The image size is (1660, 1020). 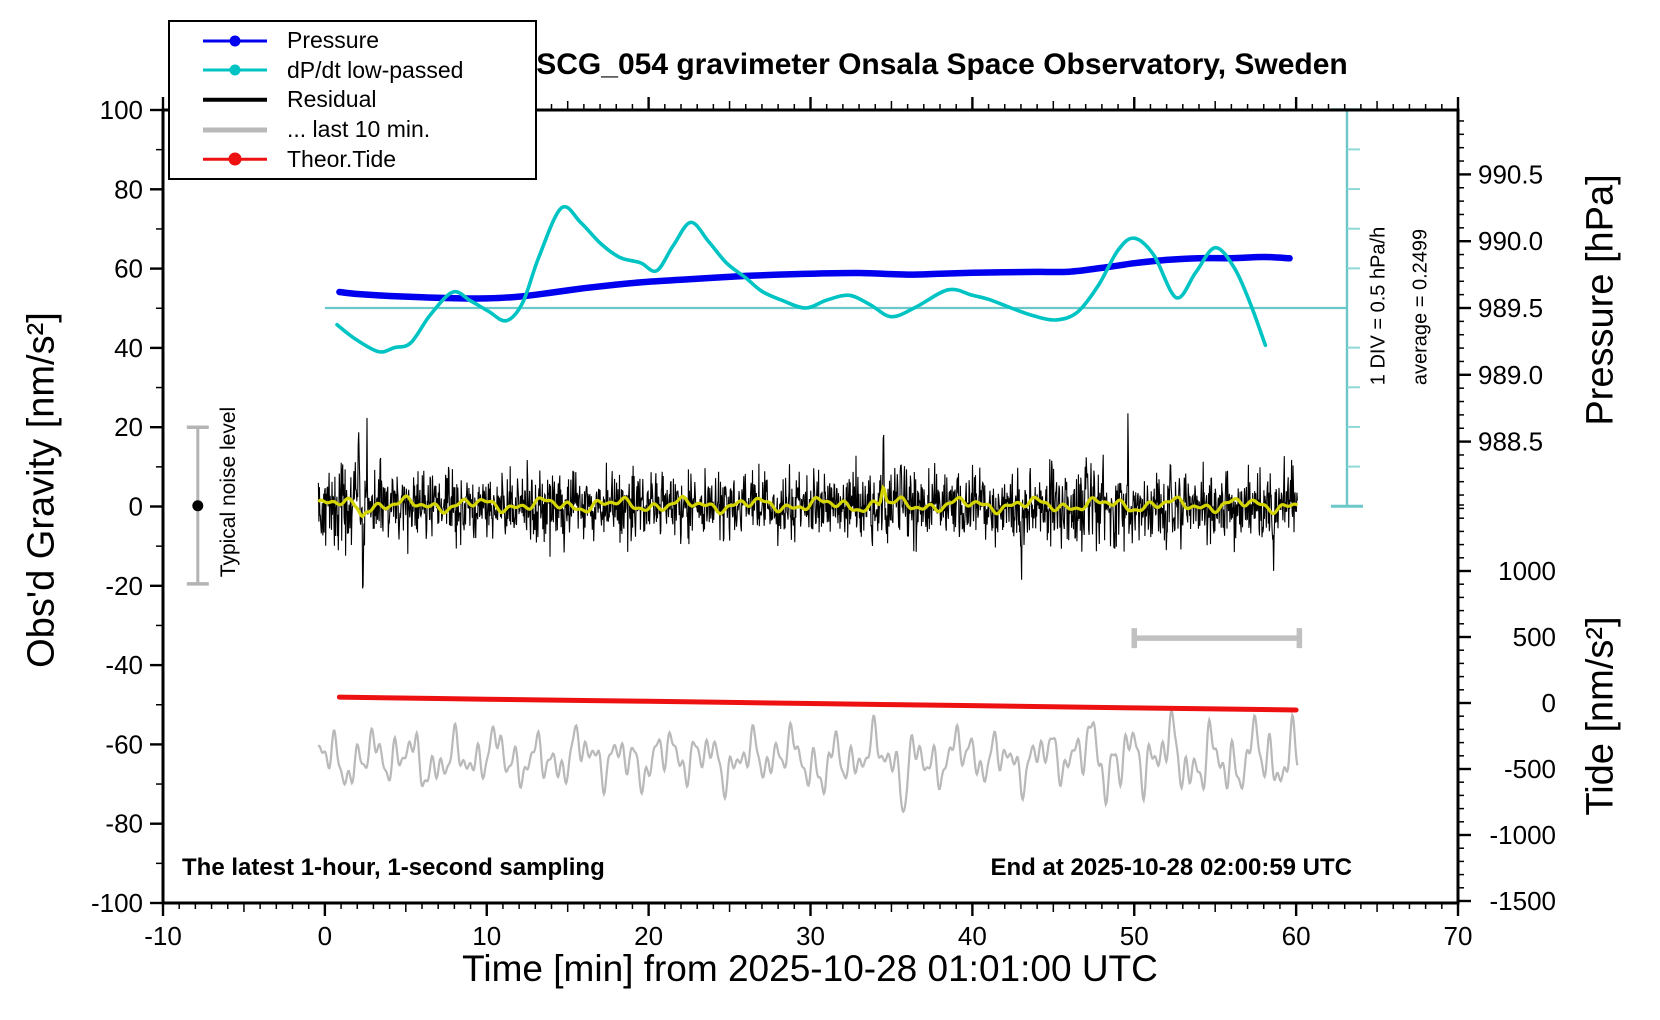 What do you see at coordinates (332, 99) in the screenshot?
I see `legend-label: Residual` at bounding box center [332, 99].